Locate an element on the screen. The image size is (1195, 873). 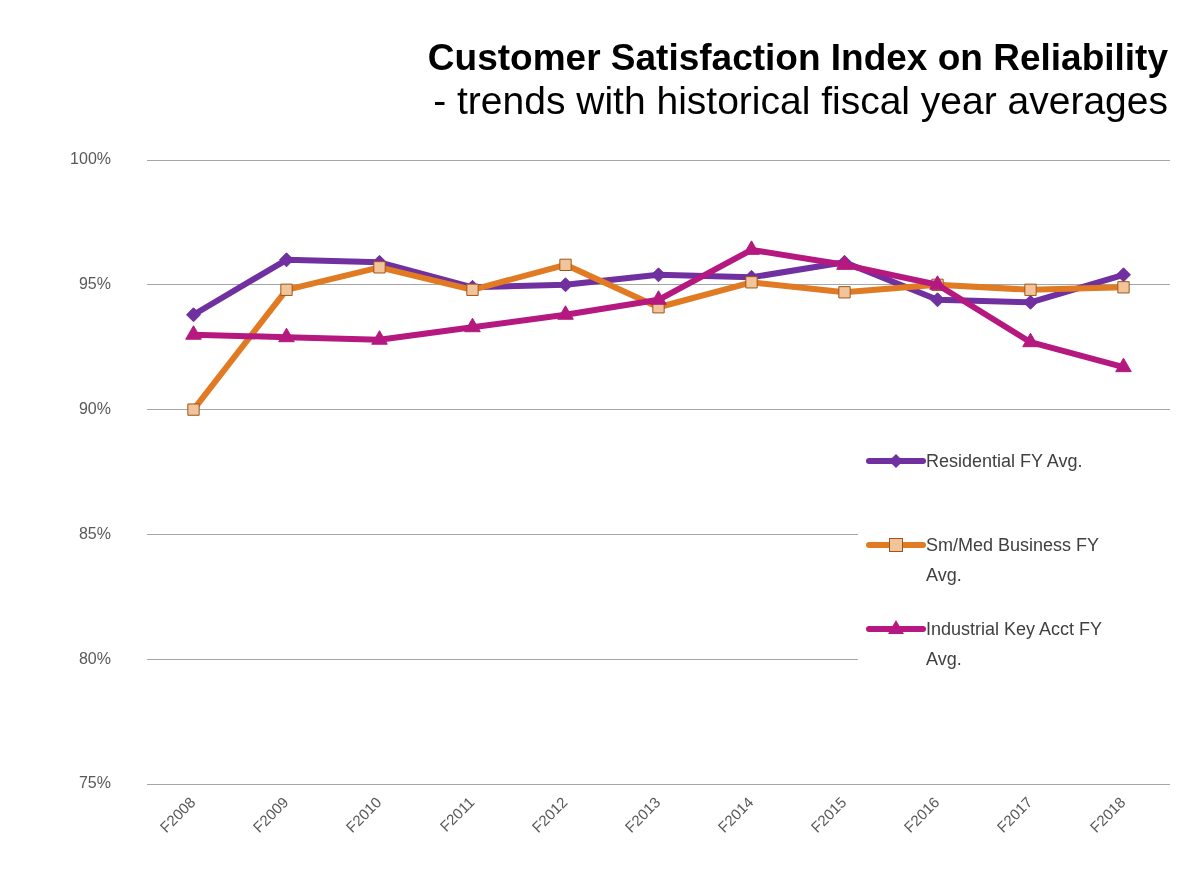
legend-label: Sm/Med Business FY Avg. is located at coordinates (1013, 560).